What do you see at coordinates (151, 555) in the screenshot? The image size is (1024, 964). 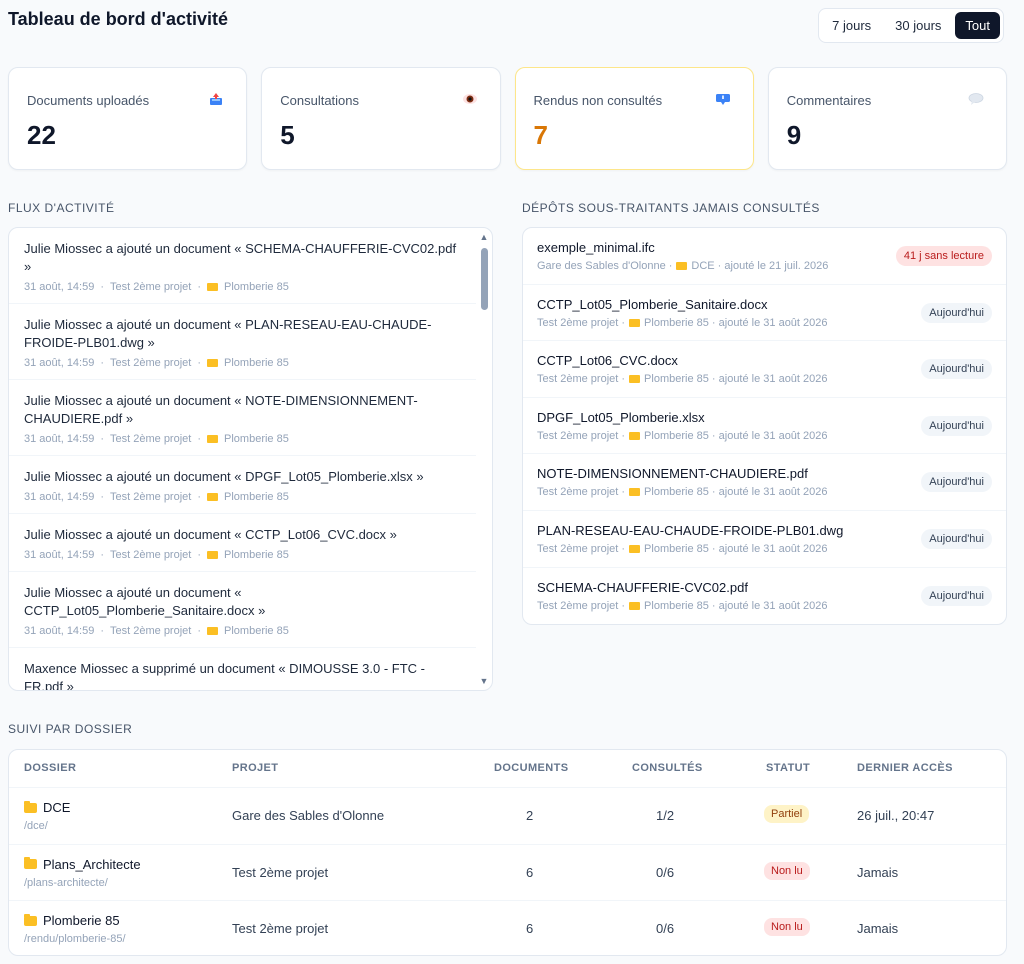 I see `feed-project: Test 2ème projet` at bounding box center [151, 555].